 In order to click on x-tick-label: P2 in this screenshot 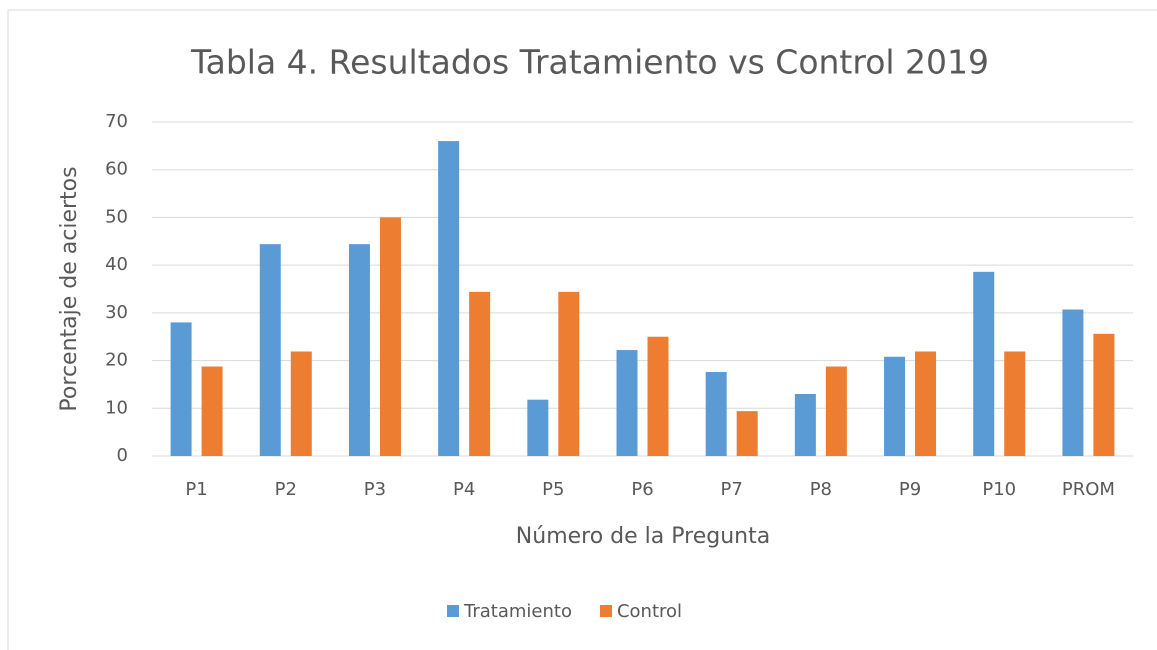, I will do `click(286, 489)`.